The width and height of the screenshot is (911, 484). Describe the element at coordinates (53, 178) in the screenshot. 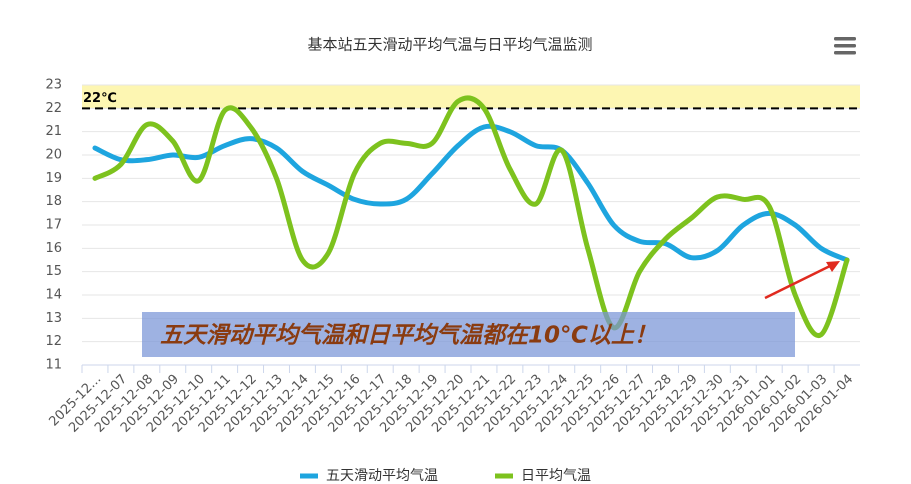

I see `y-tick-label: 19` at that location.